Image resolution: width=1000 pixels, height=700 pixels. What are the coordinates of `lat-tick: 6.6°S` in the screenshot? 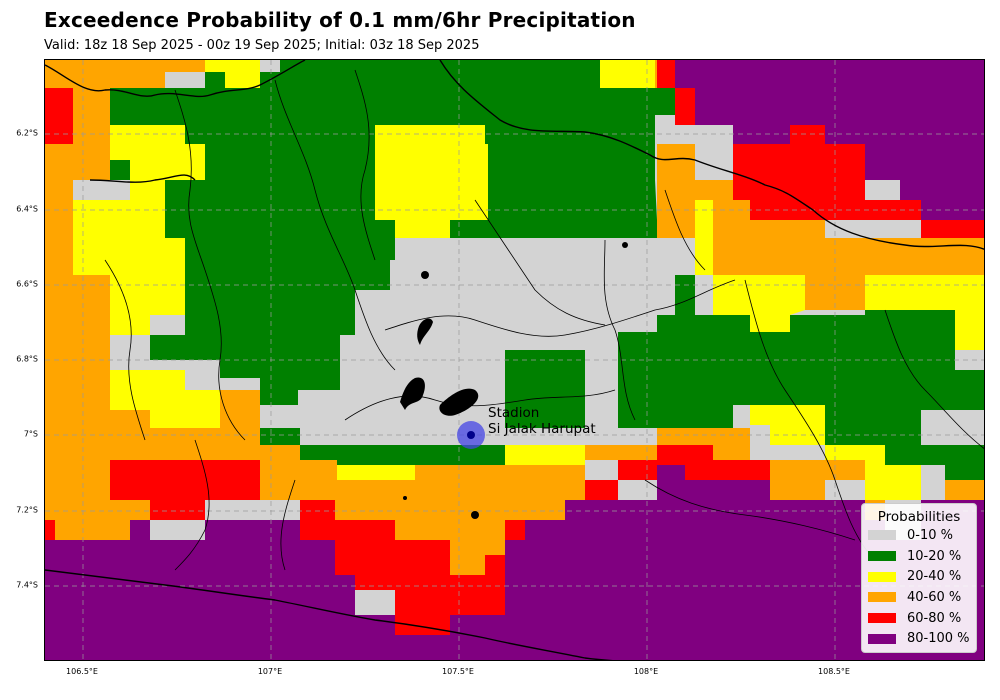 It's located at (27, 284).